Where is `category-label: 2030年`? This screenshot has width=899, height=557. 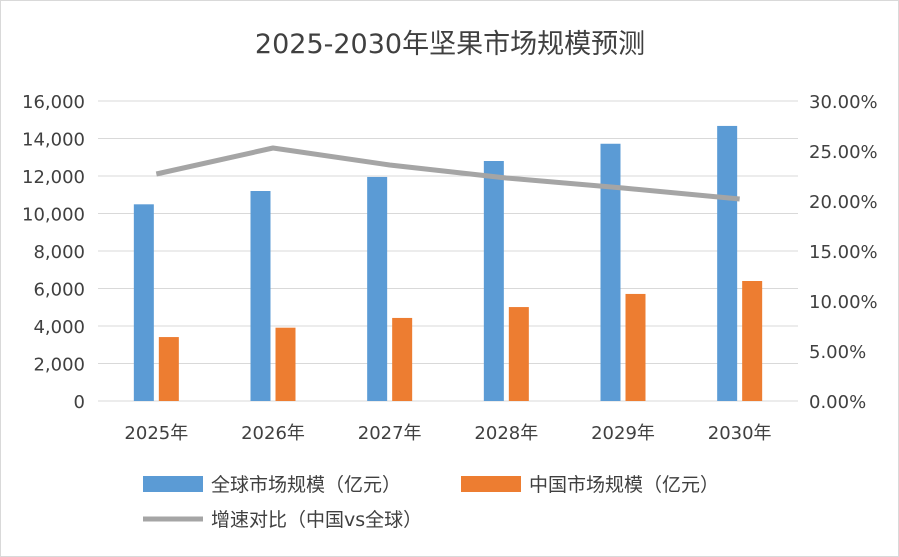
category-label: 2030年 is located at coordinates (740, 433).